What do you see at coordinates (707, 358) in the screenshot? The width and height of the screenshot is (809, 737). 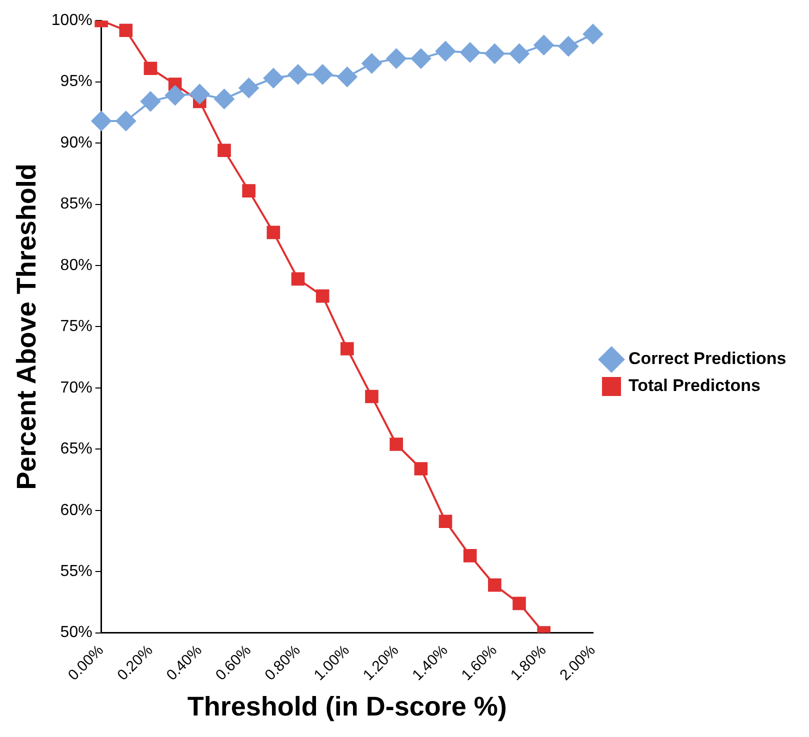 I see `legend-label: Correct Predictions` at bounding box center [707, 358].